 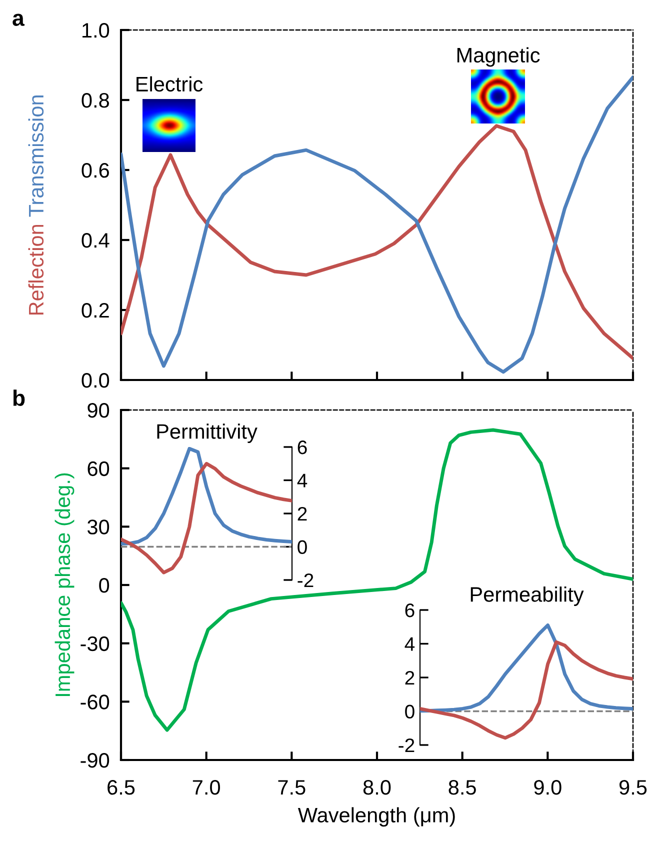 What do you see at coordinates (292, 787) in the screenshot?
I see `x-tick-label: 7.5` at bounding box center [292, 787].